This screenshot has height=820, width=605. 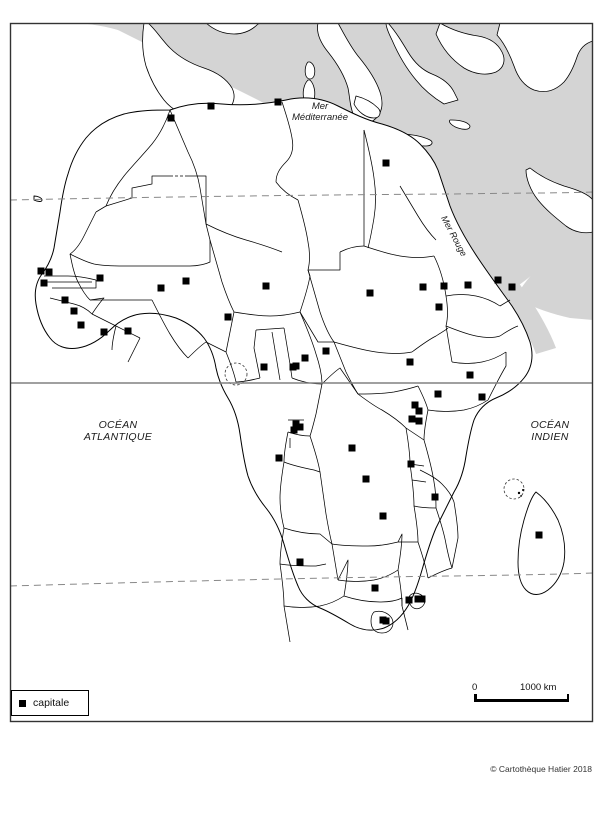 I want to click on legend-capital-label: capitale, so click(x=51, y=703).